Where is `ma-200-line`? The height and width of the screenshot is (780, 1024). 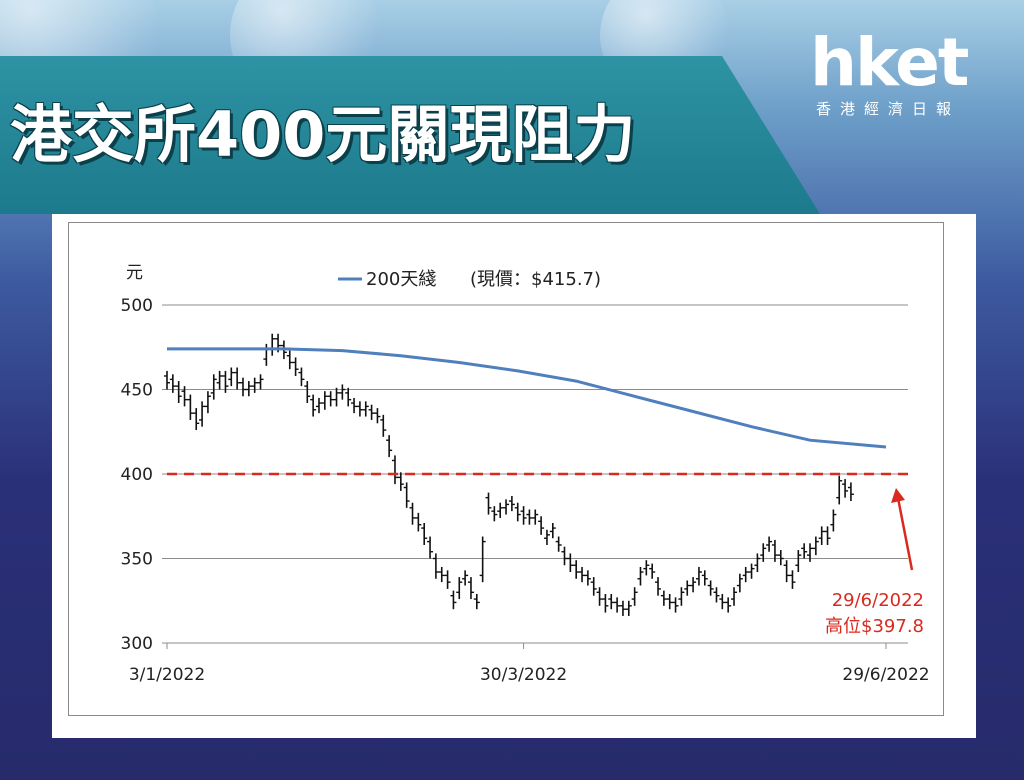 ma-200-line is located at coordinates (527, 398).